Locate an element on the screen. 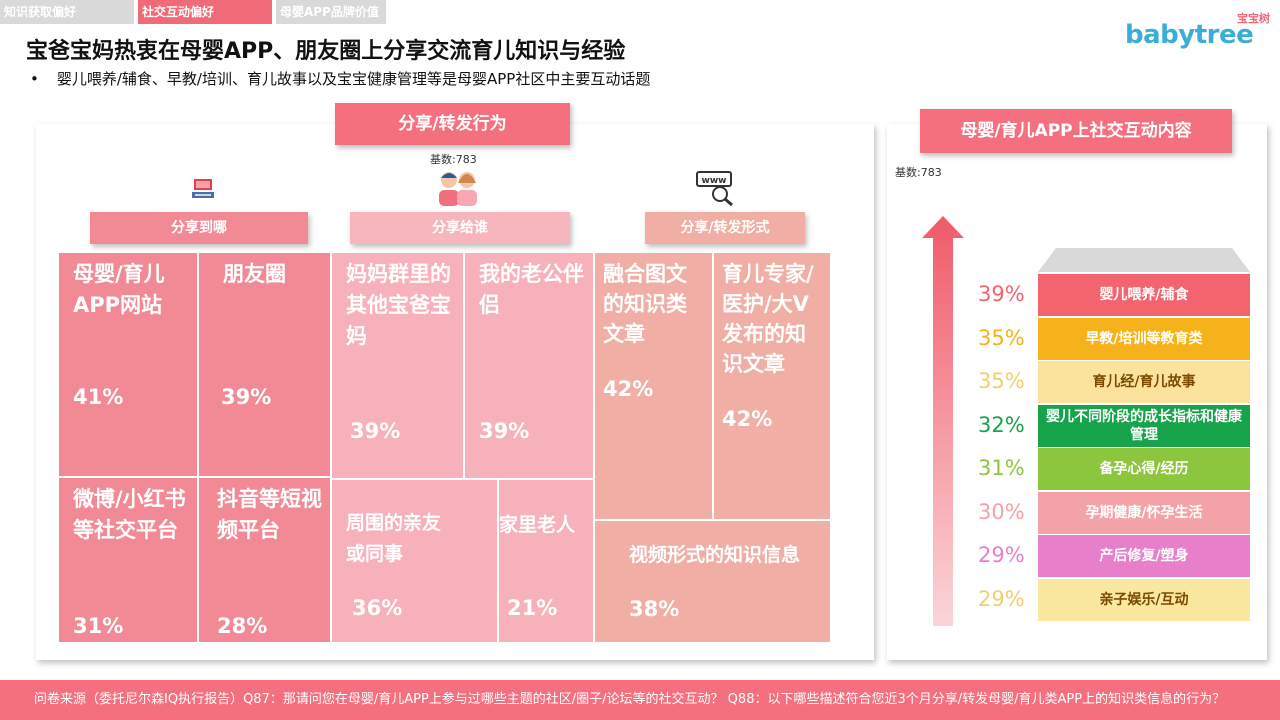 The height and width of the screenshot is (720, 1280). tile-partner: 我的老公伴侣 39% is located at coordinates (529, 365).